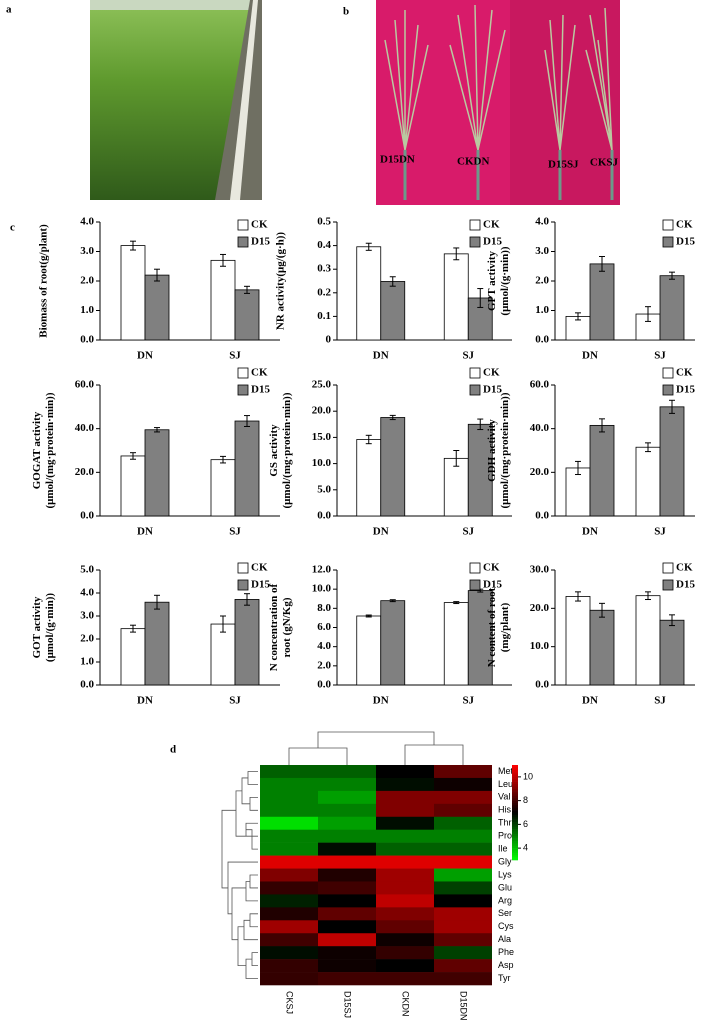 This screenshot has width=709, height=1025. Describe the element at coordinates (324, 608) in the screenshot. I see `y-tick-label: 8.0` at that location.